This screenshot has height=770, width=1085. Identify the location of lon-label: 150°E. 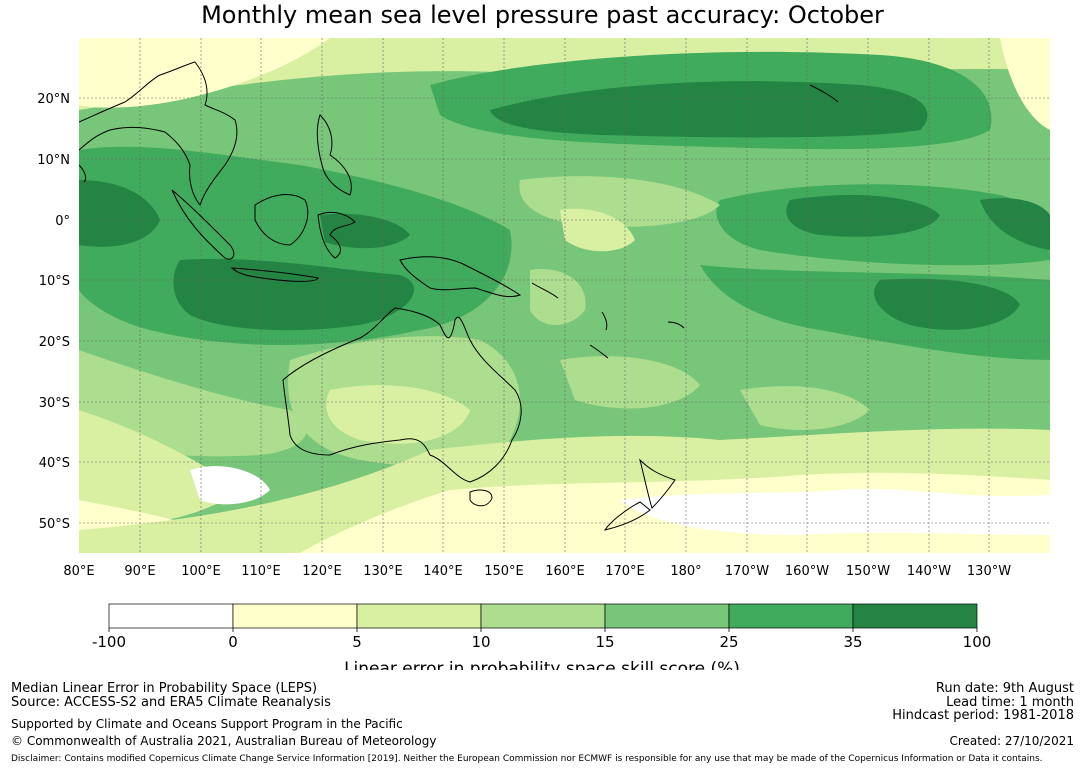
(504, 571).